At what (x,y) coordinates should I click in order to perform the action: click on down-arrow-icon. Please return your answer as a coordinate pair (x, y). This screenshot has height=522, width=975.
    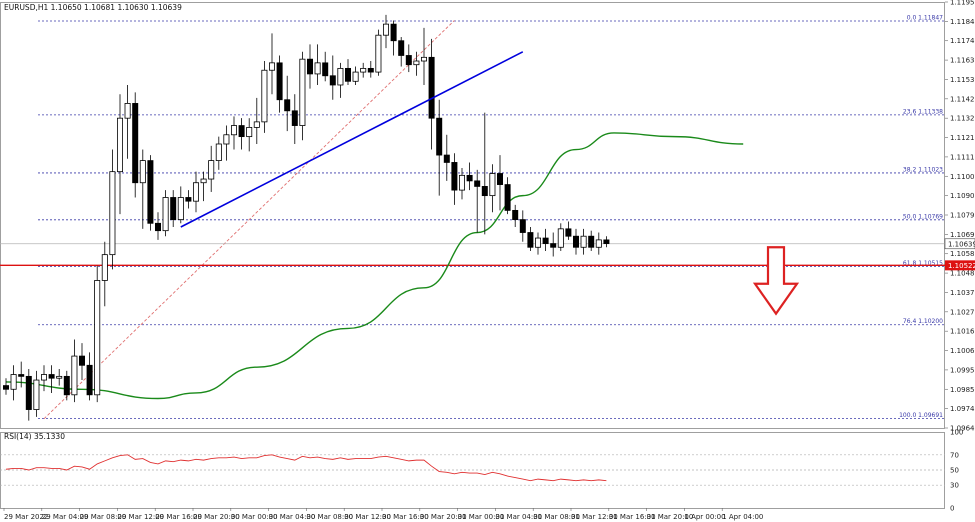
    Looking at the image, I should click on (776, 281).